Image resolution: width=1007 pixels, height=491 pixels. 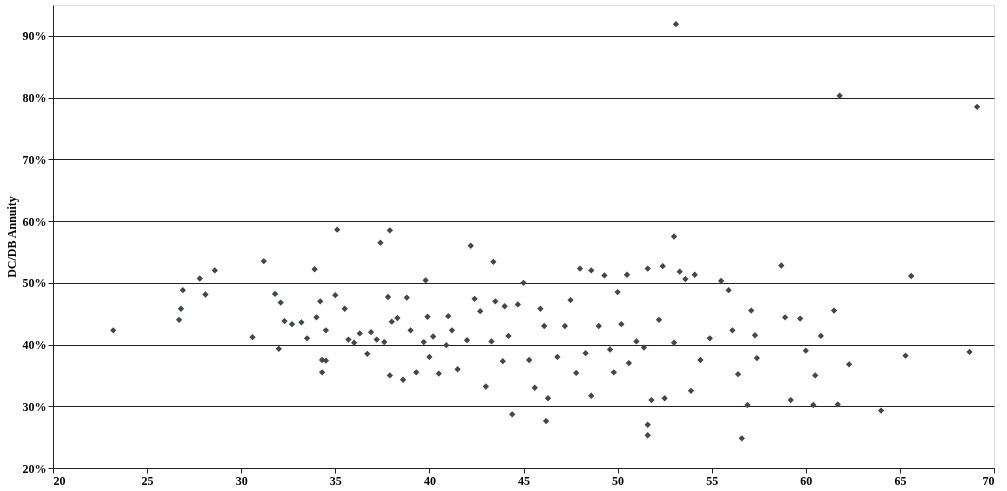 I want to click on y-tick-label: 40%, so click(x=34, y=345).